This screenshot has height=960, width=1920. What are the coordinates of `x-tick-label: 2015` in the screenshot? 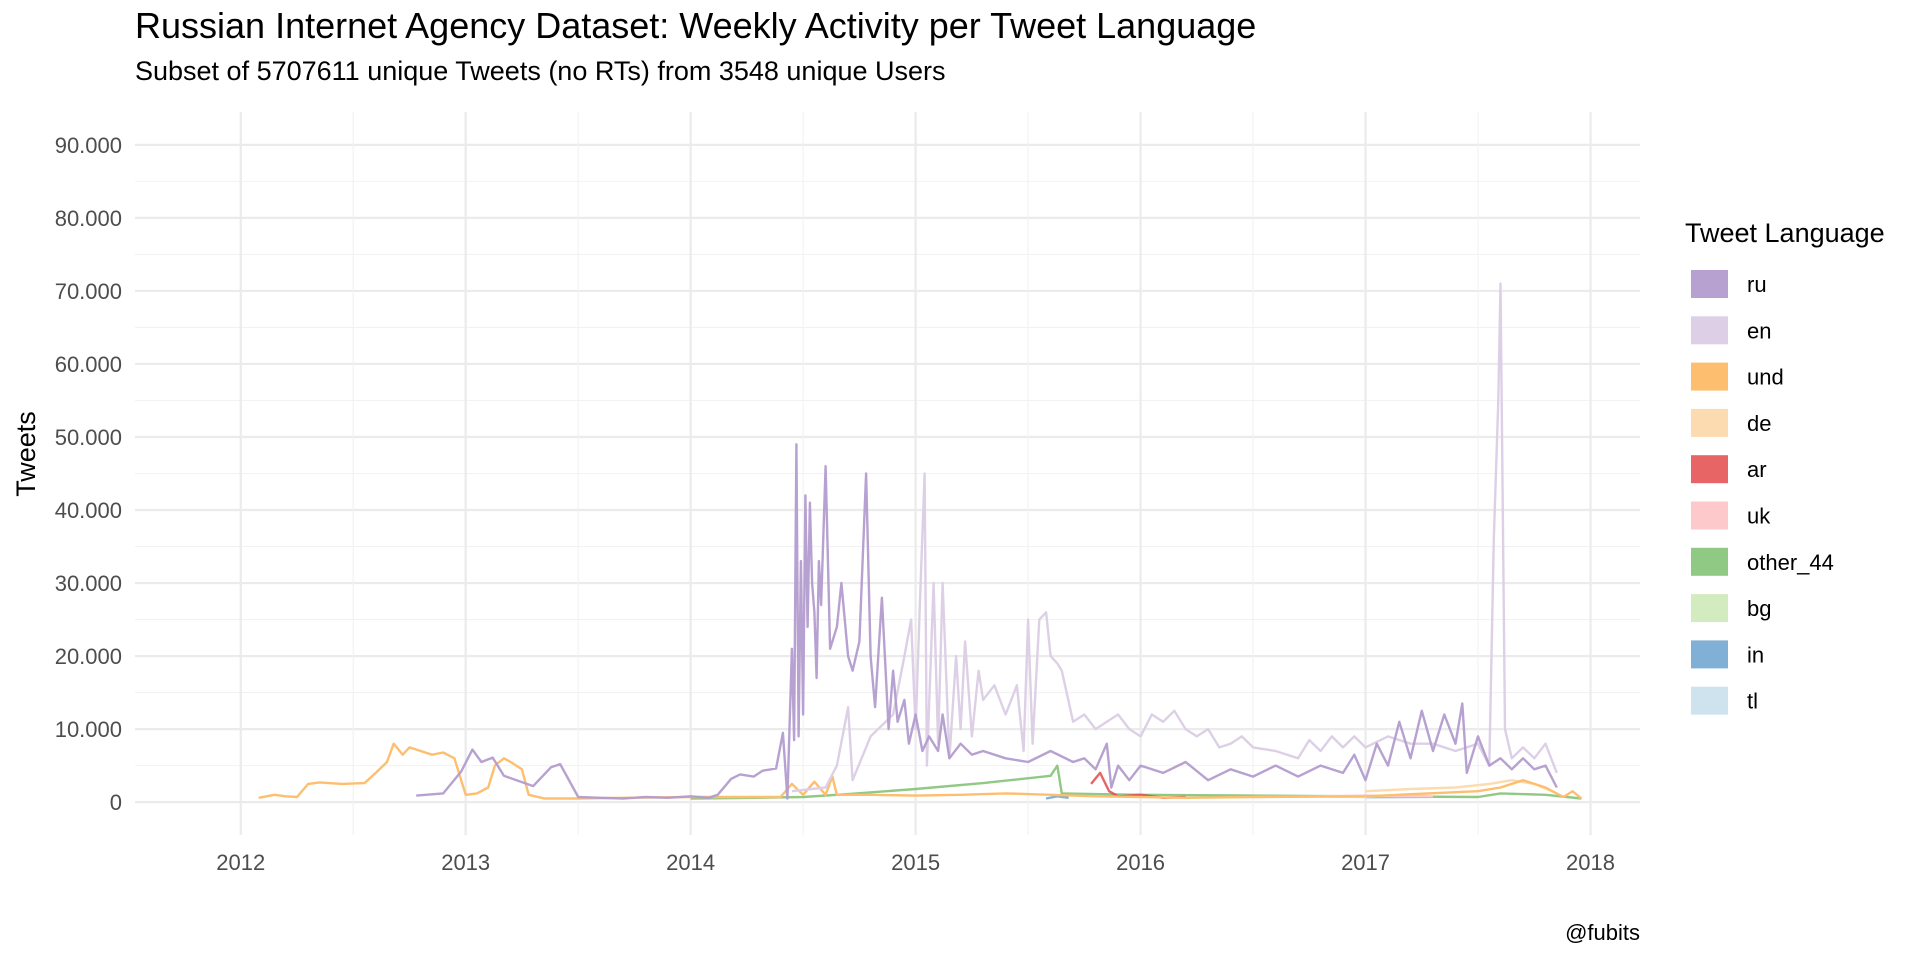 It's located at (915, 862).